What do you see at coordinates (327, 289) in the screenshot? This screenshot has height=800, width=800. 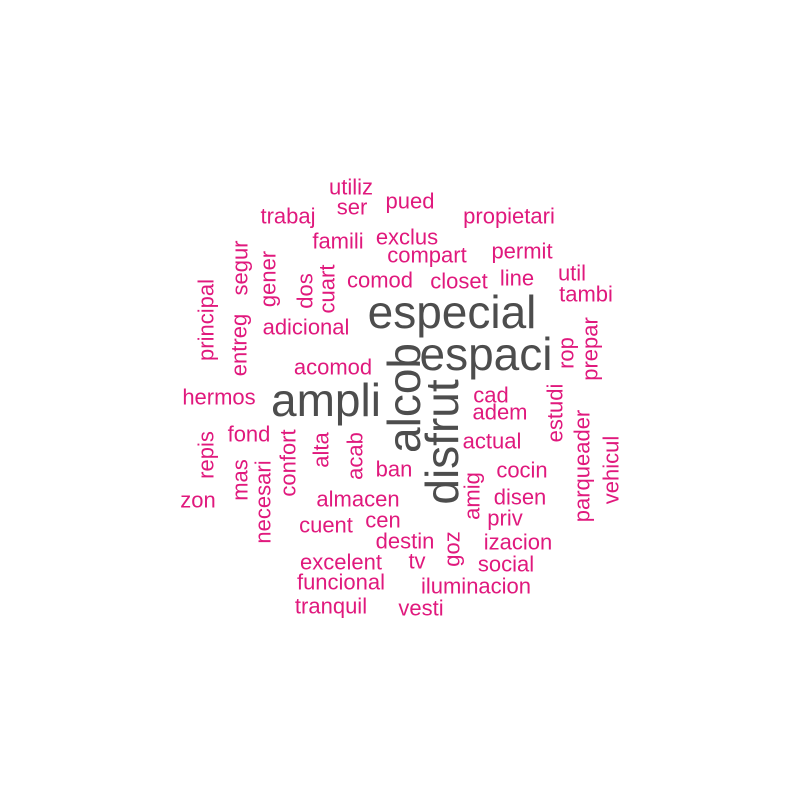 I see `word-cuart: cuart` at bounding box center [327, 289].